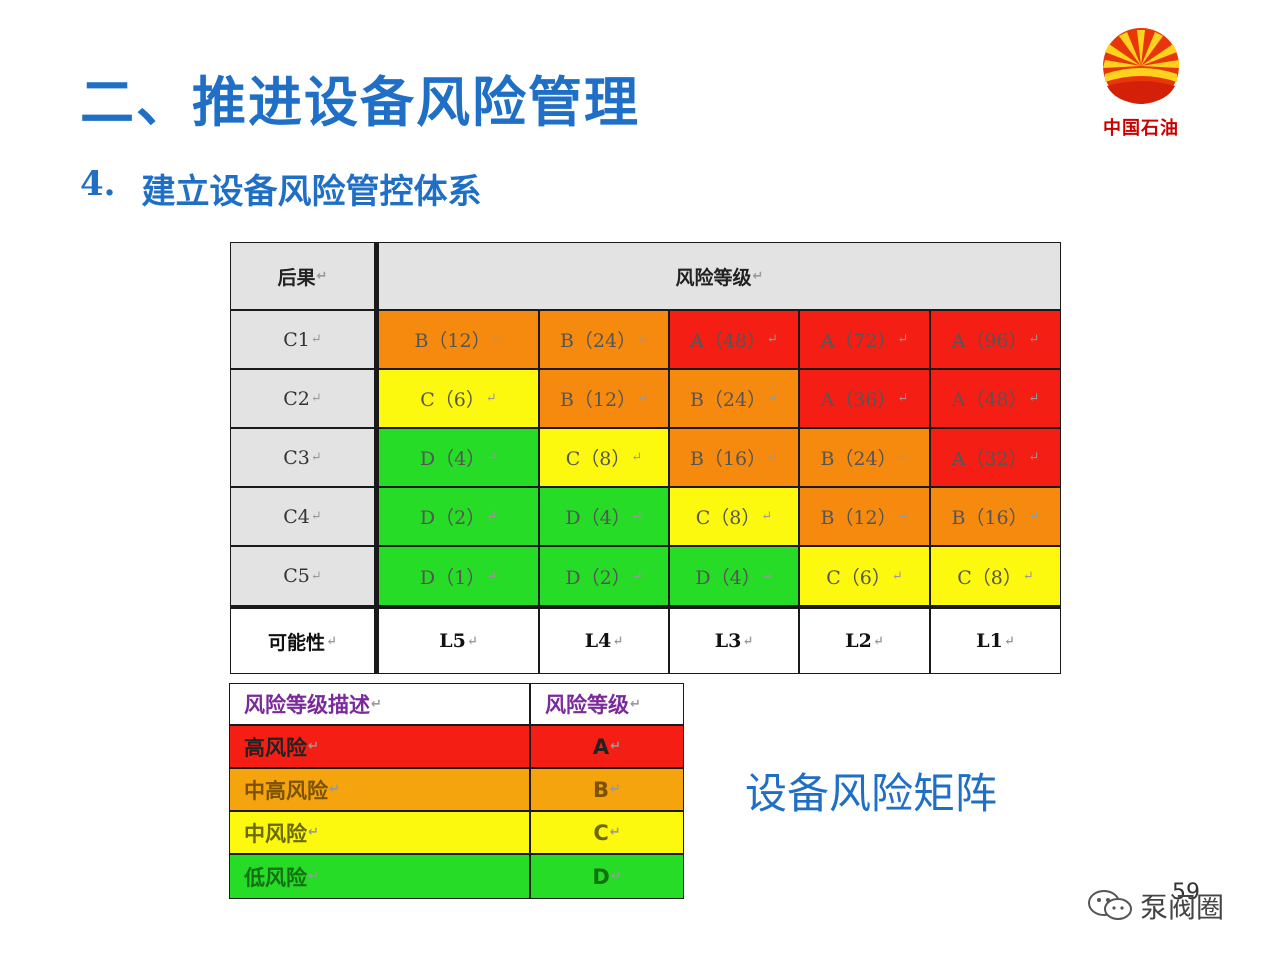  I want to click on row-label-c3: C3 ↵, so click(302, 457).